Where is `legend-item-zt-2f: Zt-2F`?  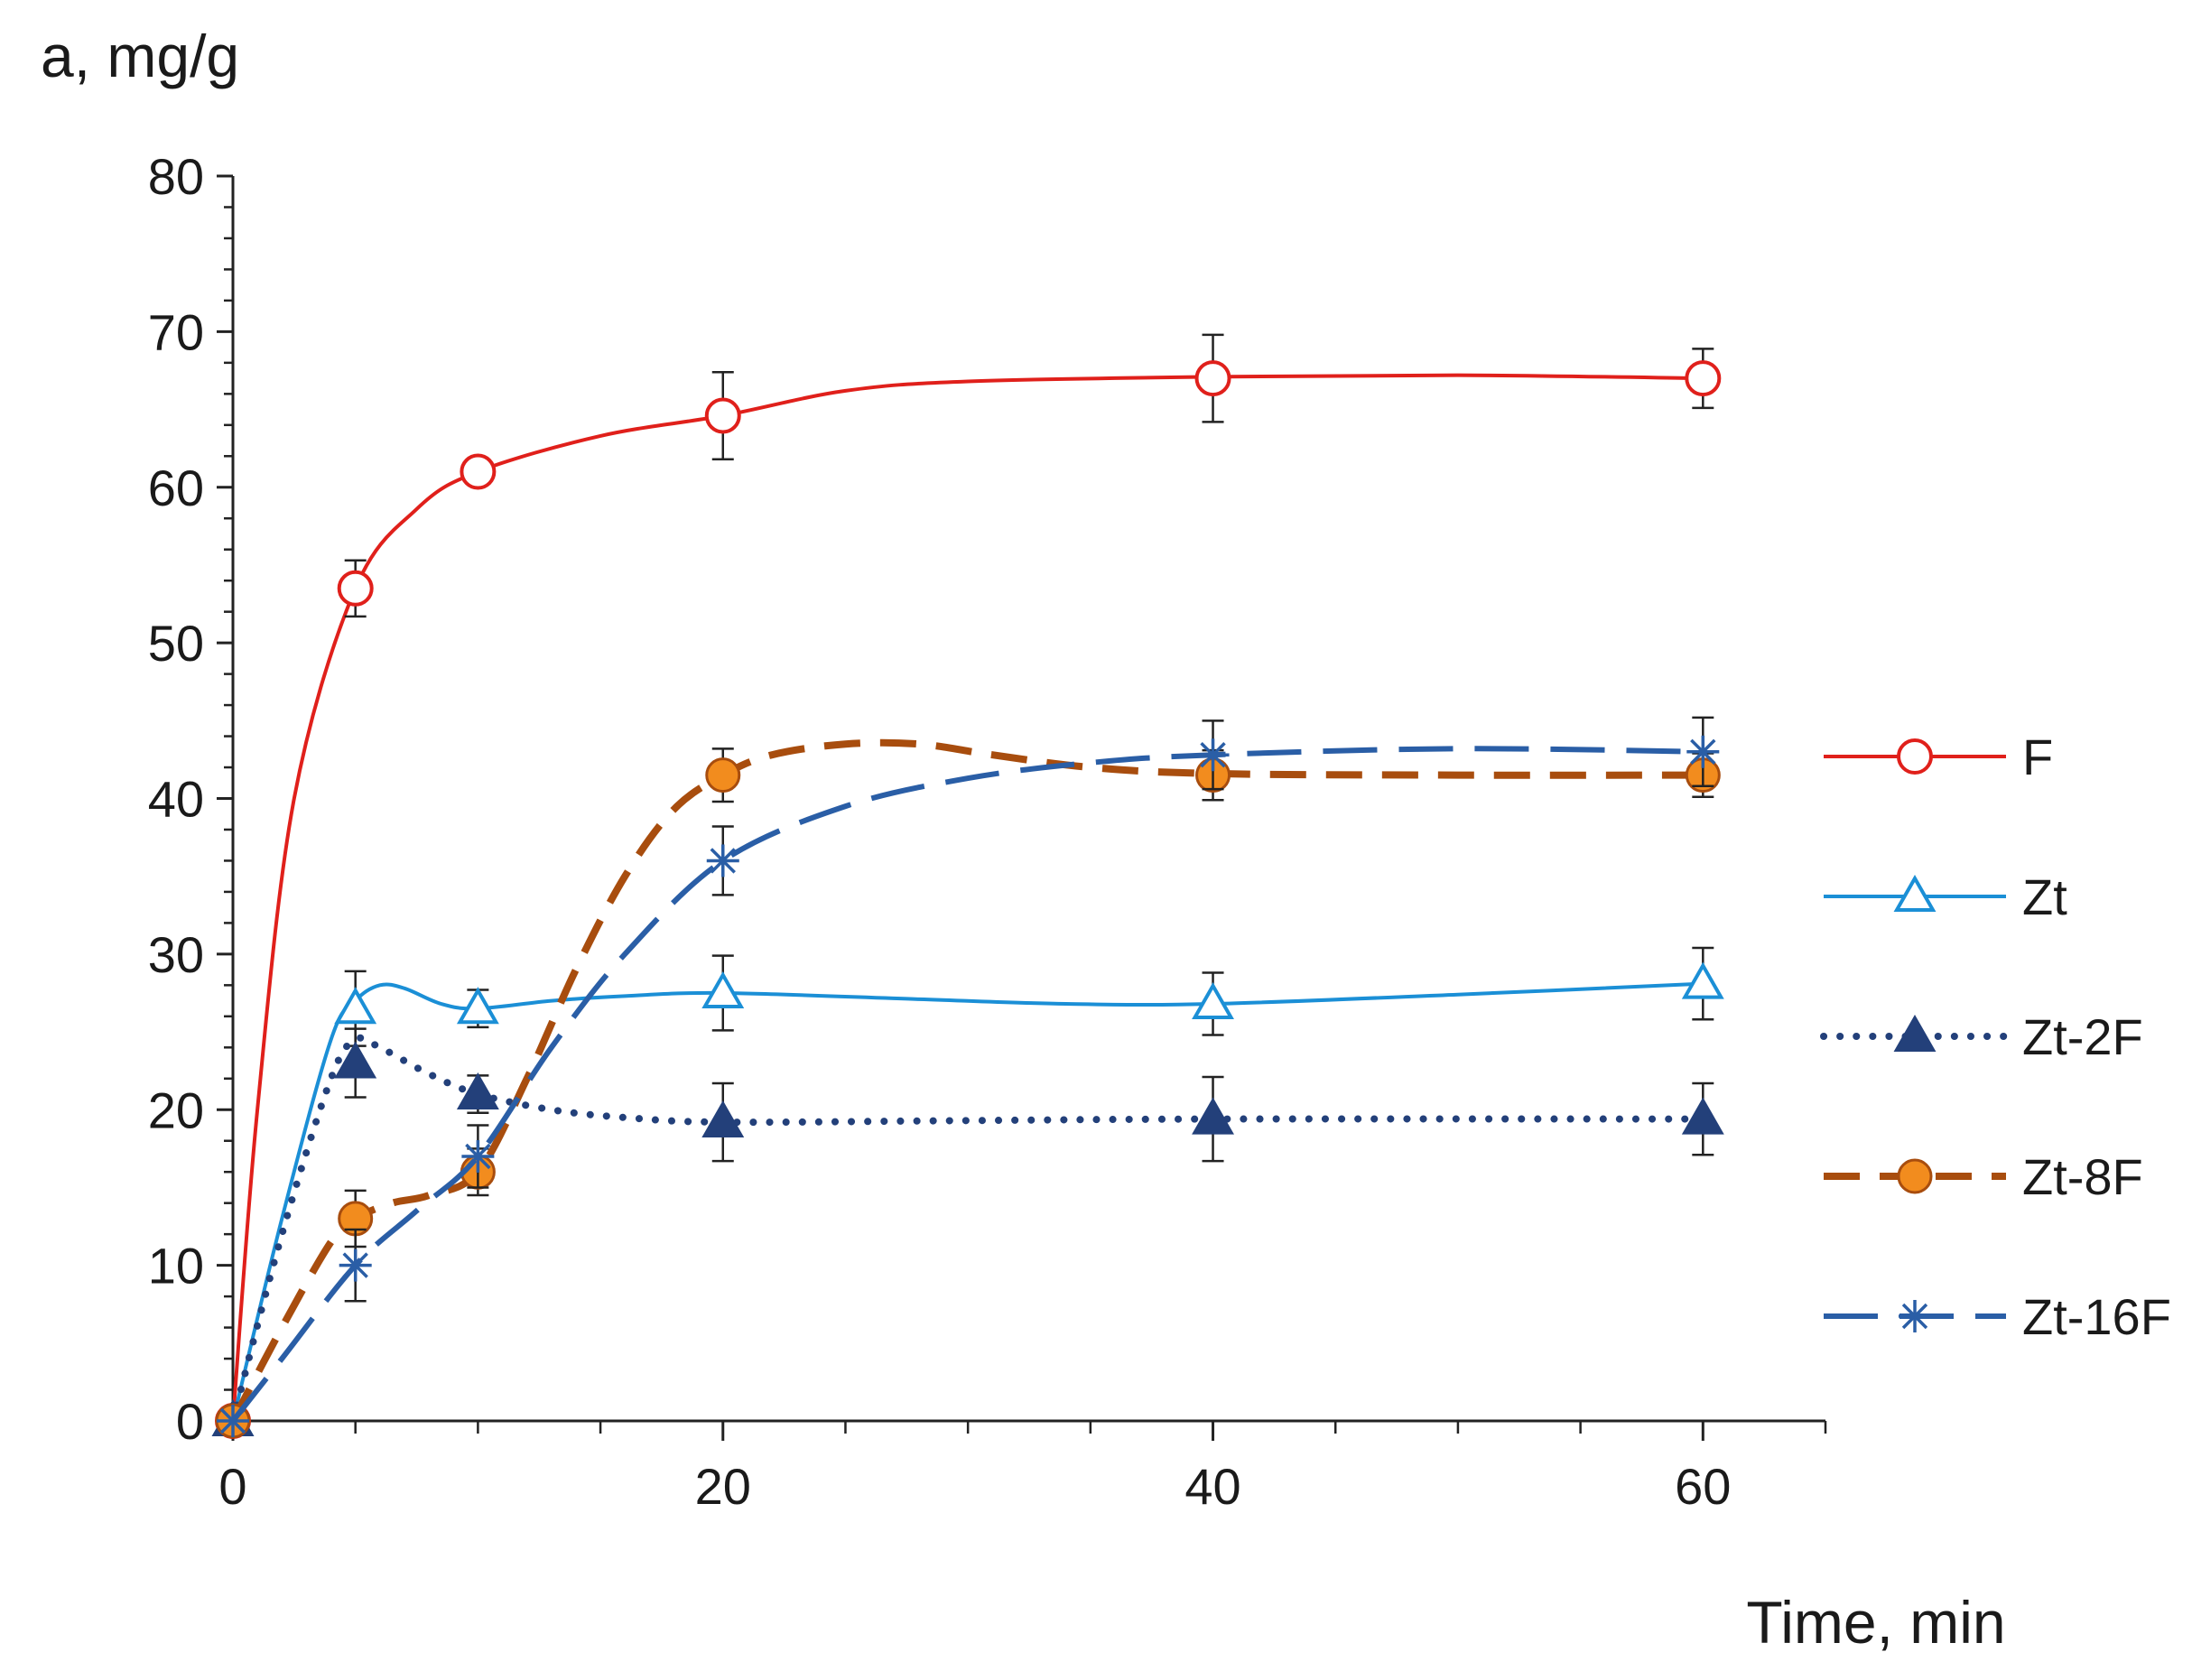
legend-item-zt-2f: Zt-2F is located at coordinates (1981, 1036).